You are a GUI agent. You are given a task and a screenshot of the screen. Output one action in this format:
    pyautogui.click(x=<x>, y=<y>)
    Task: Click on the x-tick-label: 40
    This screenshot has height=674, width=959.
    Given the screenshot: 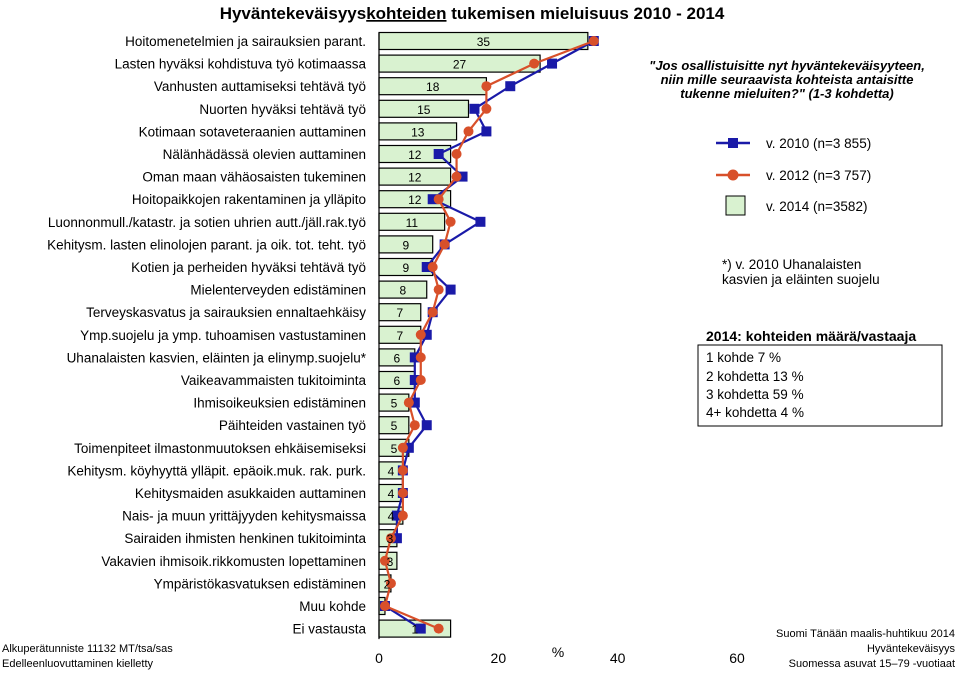 What is the action you would take?
    pyautogui.click(x=618, y=658)
    